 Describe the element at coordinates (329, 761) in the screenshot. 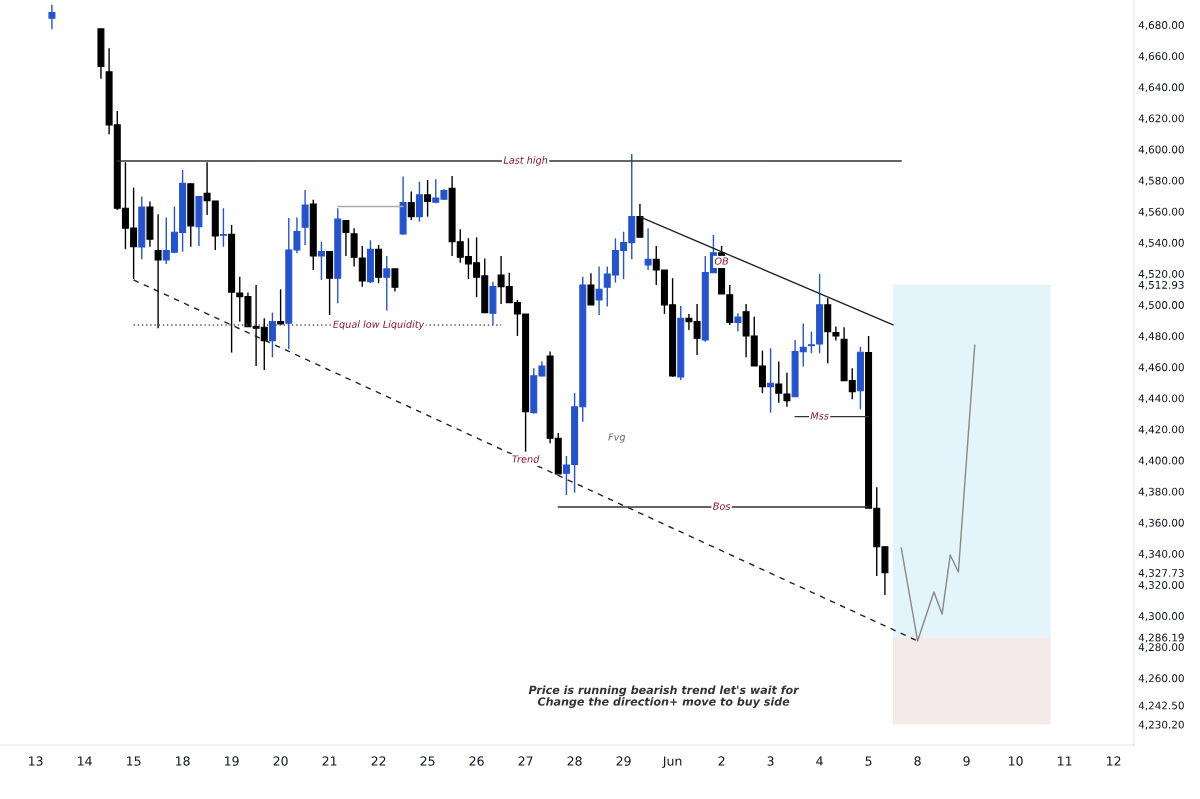

I see `x-tick-label: 21` at that location.